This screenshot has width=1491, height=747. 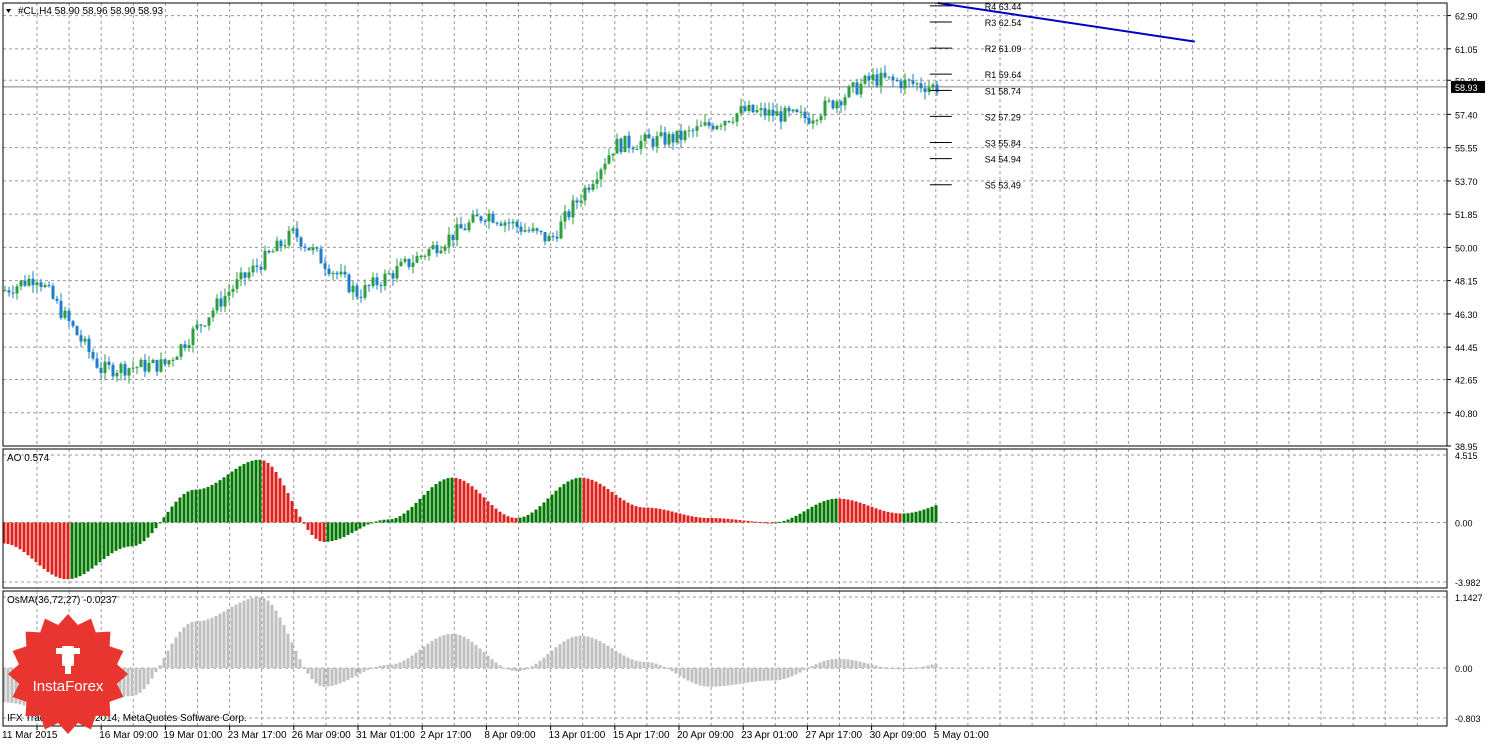 What do you see at coordinates (1466, 215) in the screenshot?
I see `y-tick-label: 51.85` at bounding box center [1466, 215].